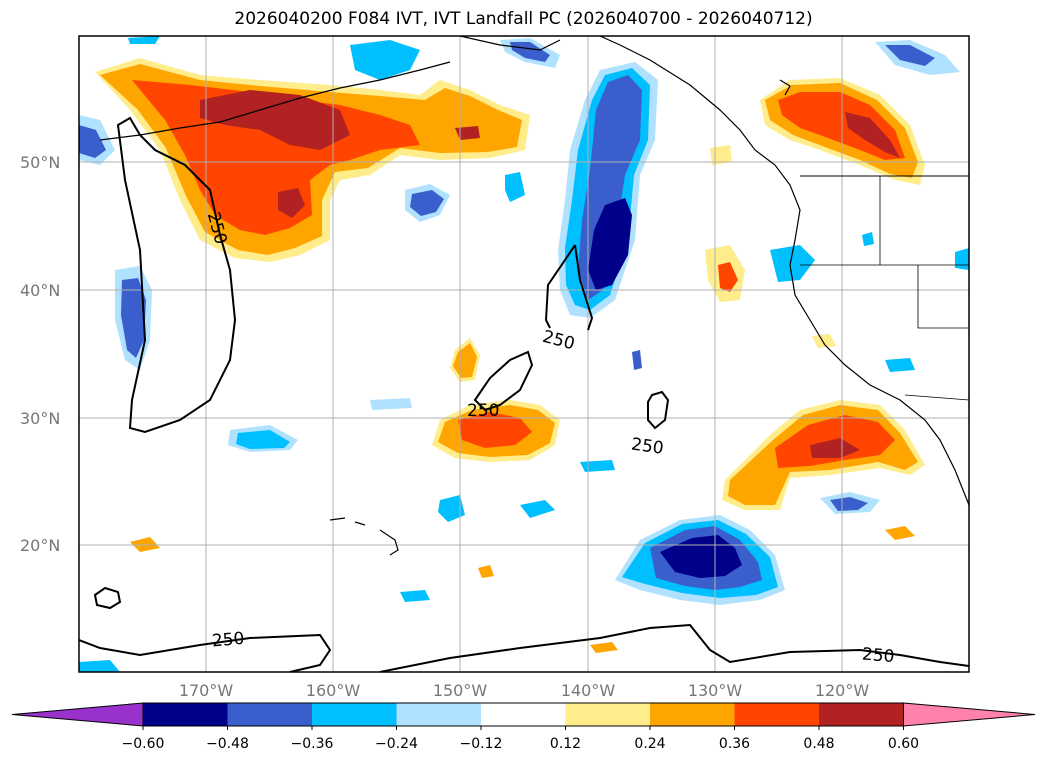  What do you see at coordinates (107, 598) in the screenshot?
I see `contour-blob` at bounding box center [107, 598].